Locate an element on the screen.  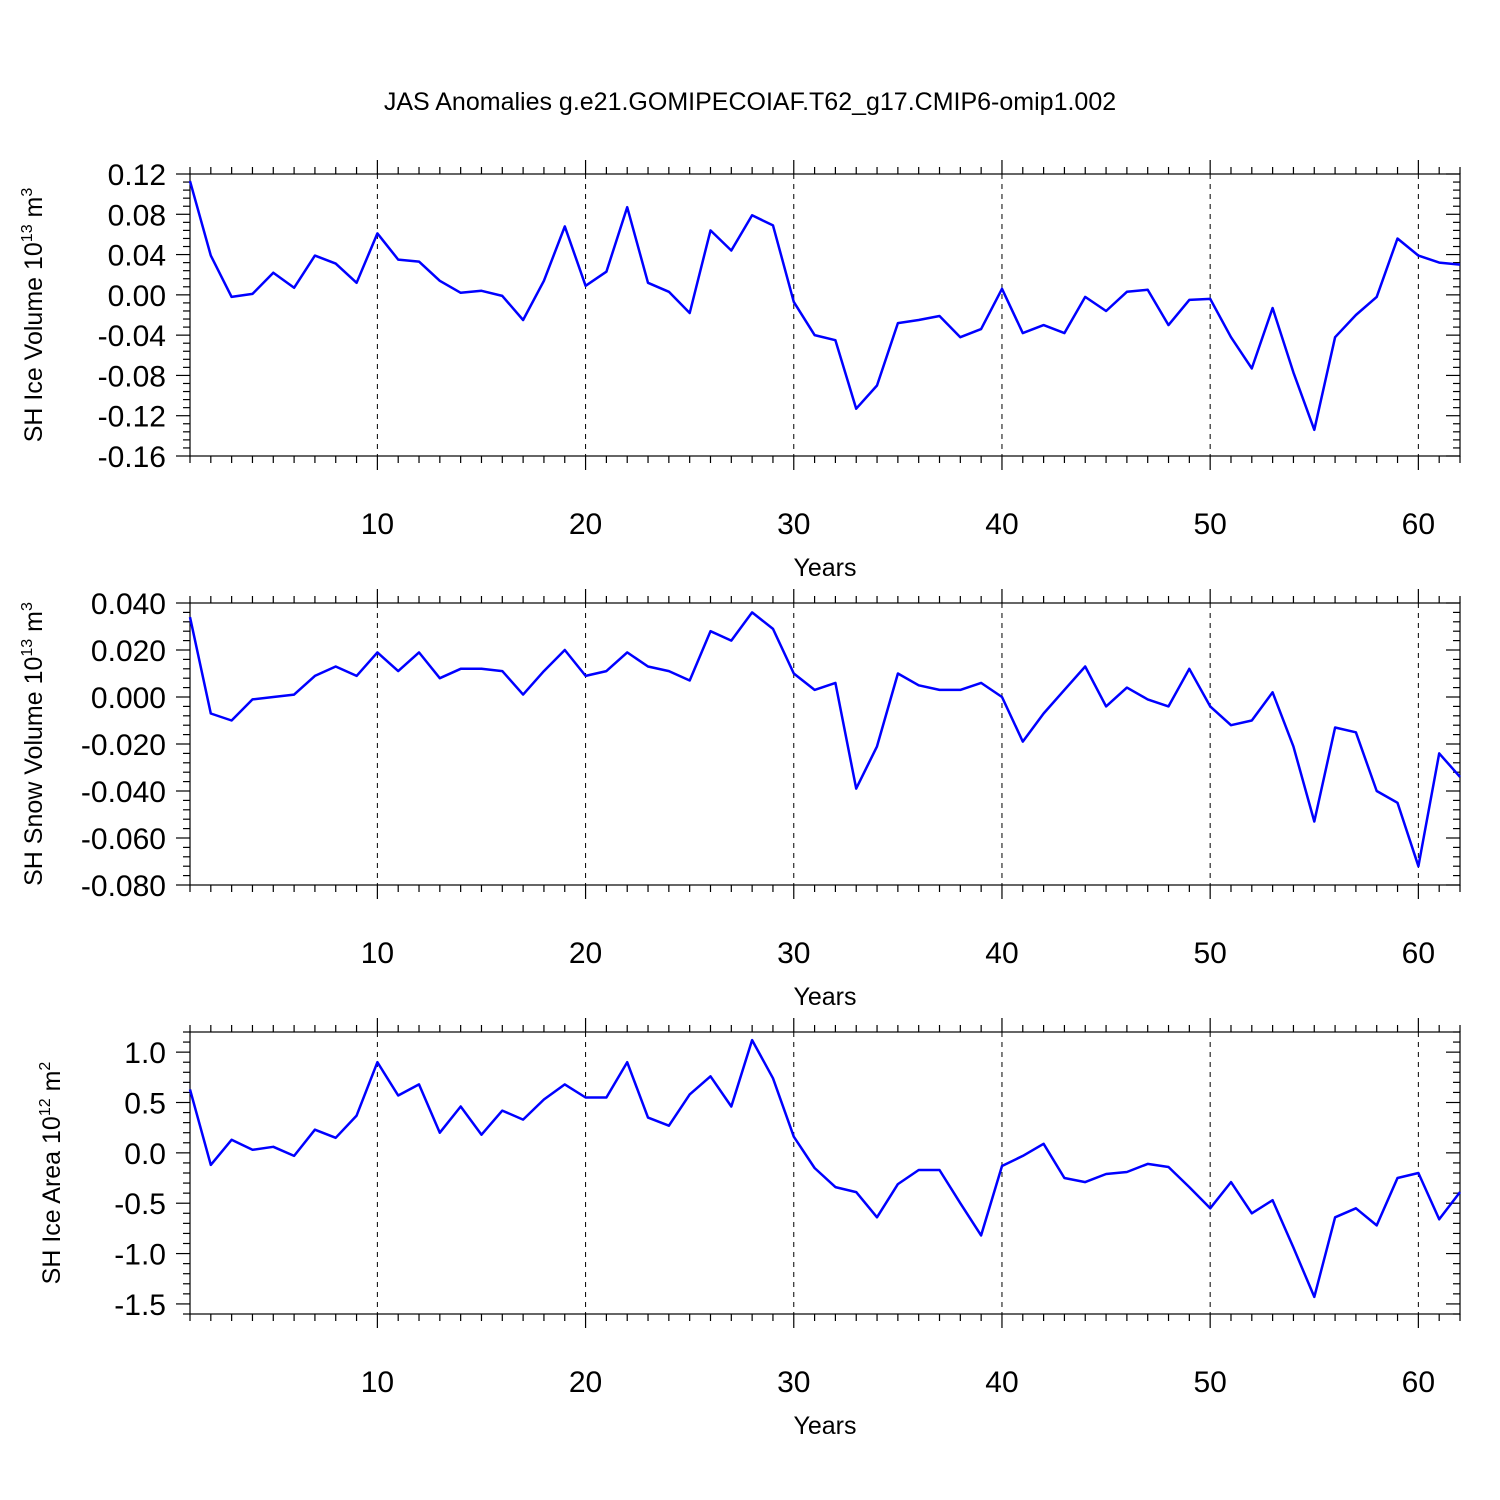
y-axis-label-text: SH Ice Volume 10 is located at coordinates (34, 342).